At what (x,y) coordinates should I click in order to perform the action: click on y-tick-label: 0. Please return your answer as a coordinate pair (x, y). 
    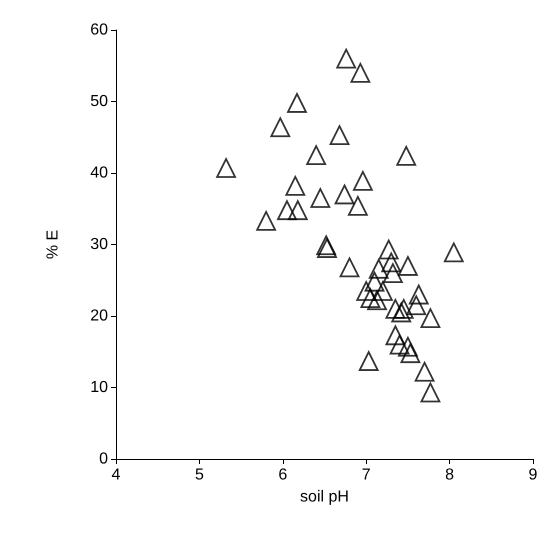
    Looking at the image, I should click on (103, 459).